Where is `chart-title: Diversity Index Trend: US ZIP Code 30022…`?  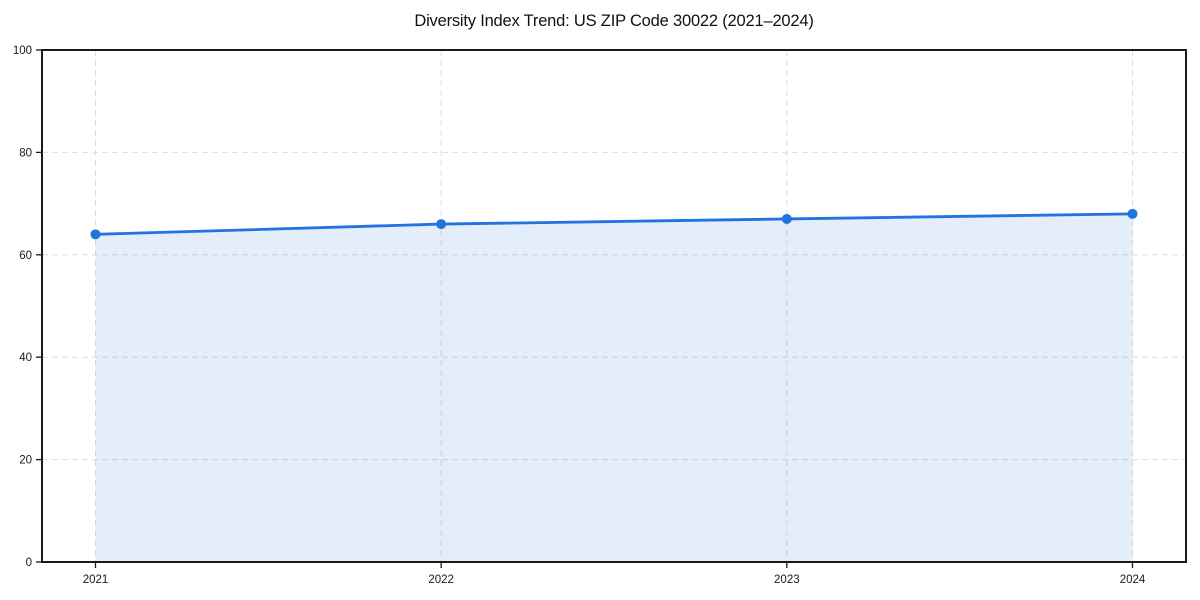 chart-title: Diversity Index Trend: US ZIP Code 30022… is located at coordinates (614, 21).